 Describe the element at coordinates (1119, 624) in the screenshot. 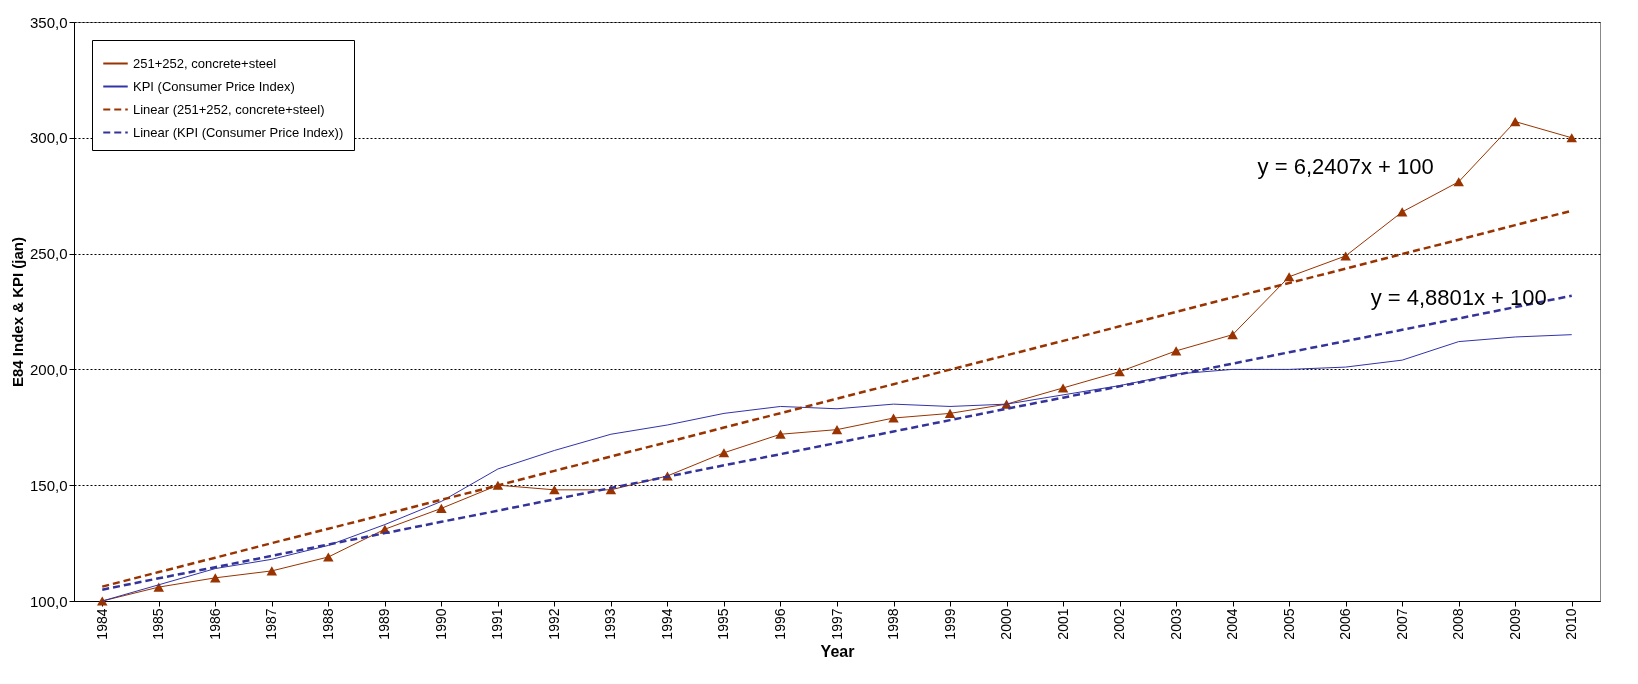

I see `x-tick-label: 2002` at that location.